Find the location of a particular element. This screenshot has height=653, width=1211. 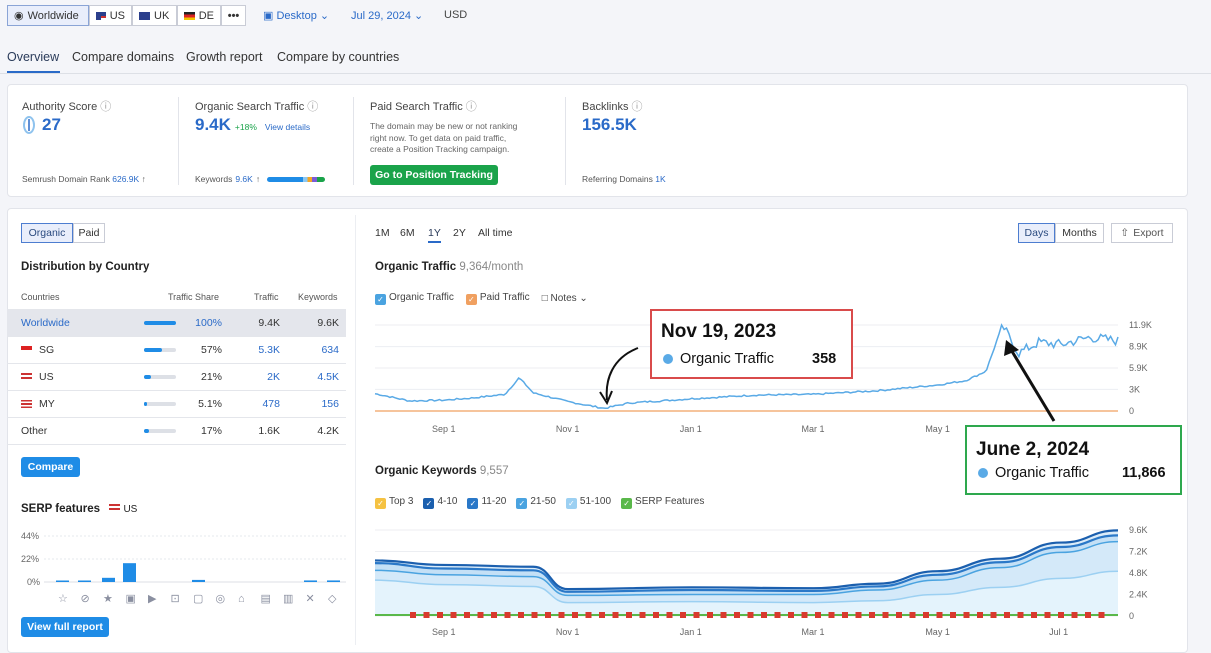

serp-feature-icon: ▥ is located at coordinates (288, 599).